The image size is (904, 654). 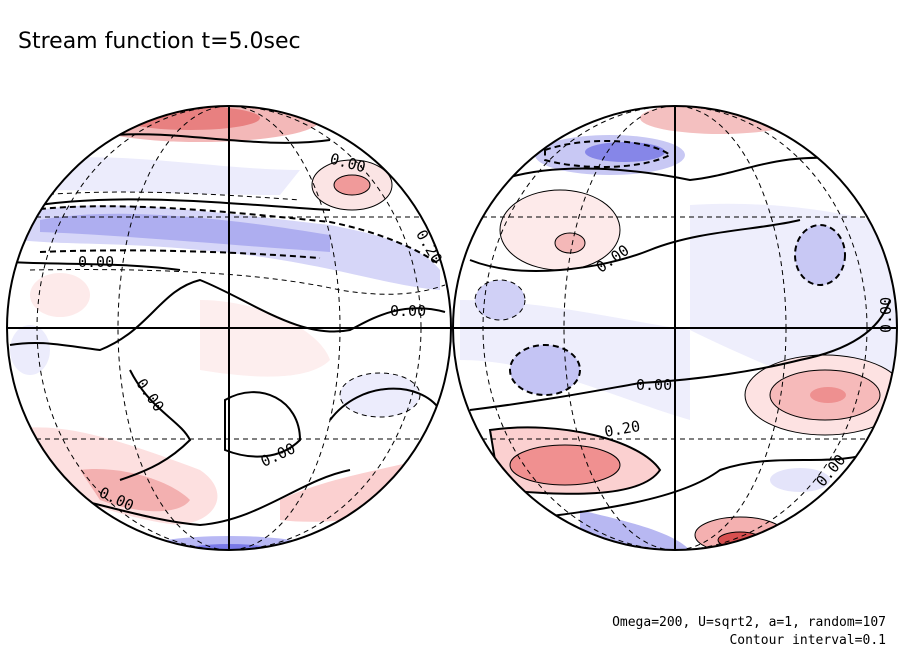 I want to click on contour-label: 0.20, so click(x=622, y=429).